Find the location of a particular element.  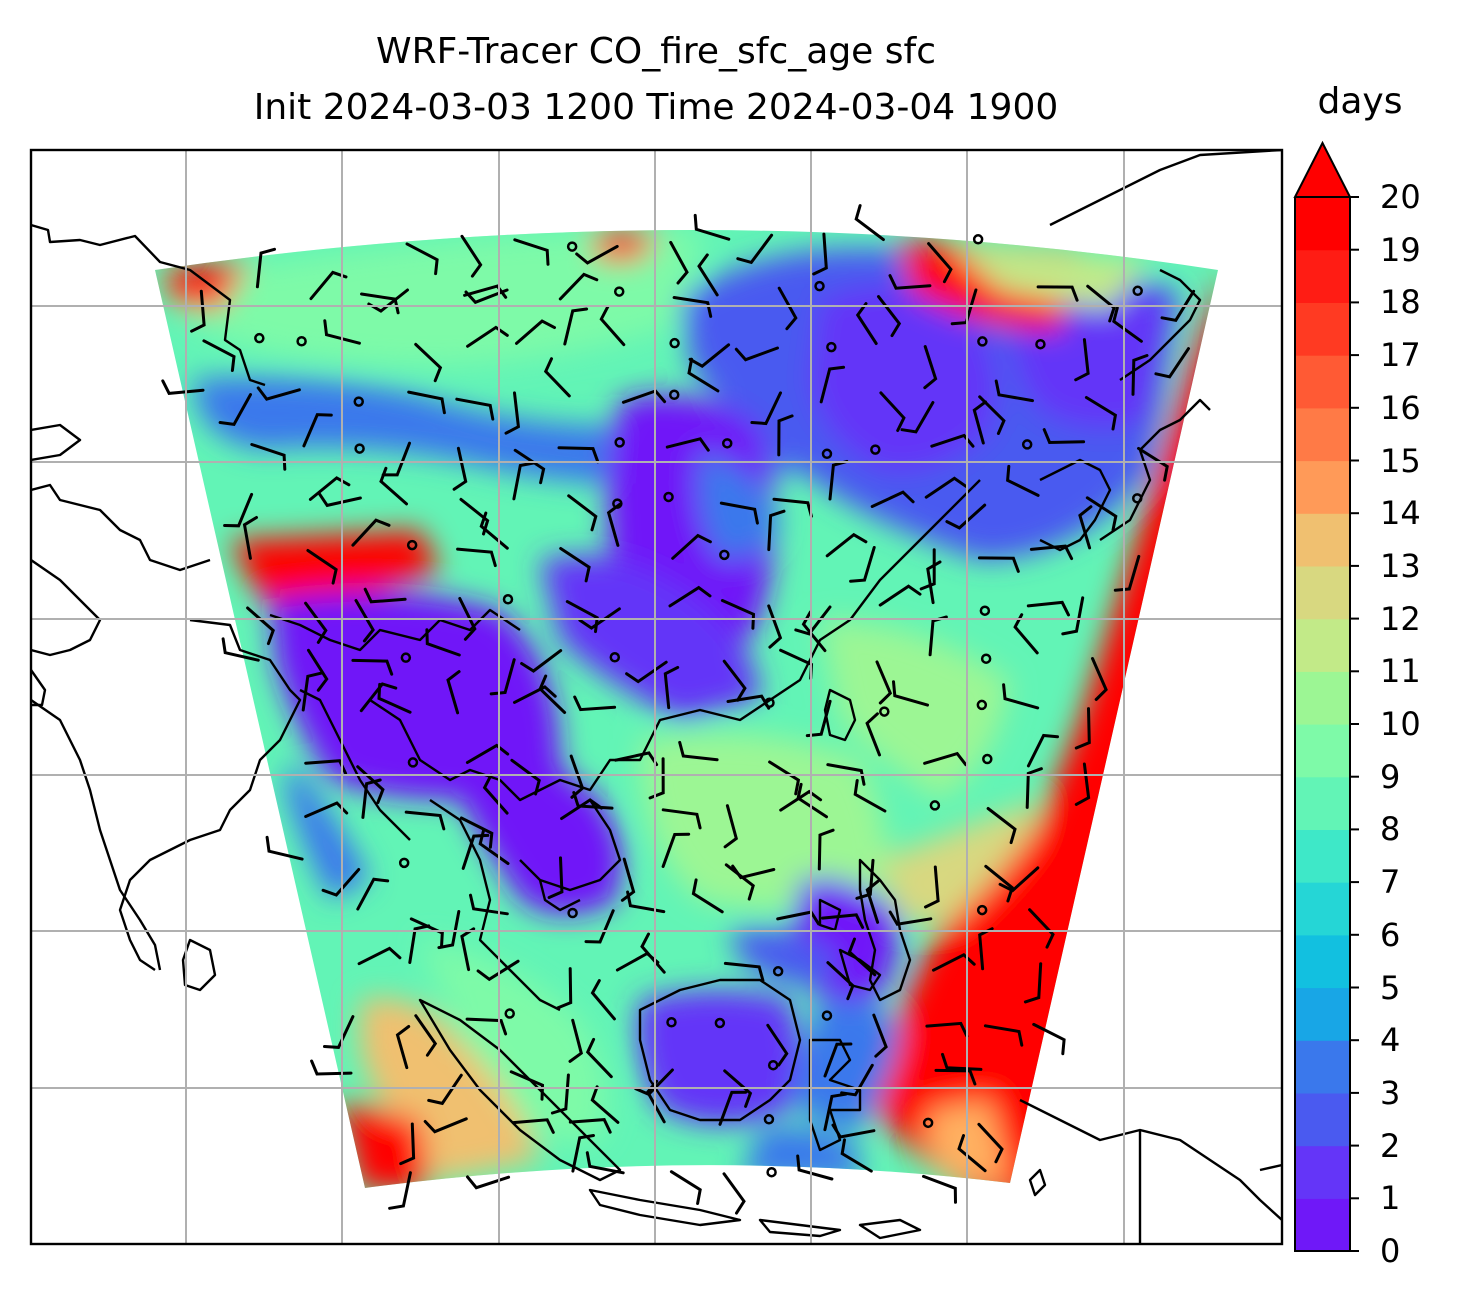

colorbar-tick-label: 9 is located at coordinates (1390, 776).